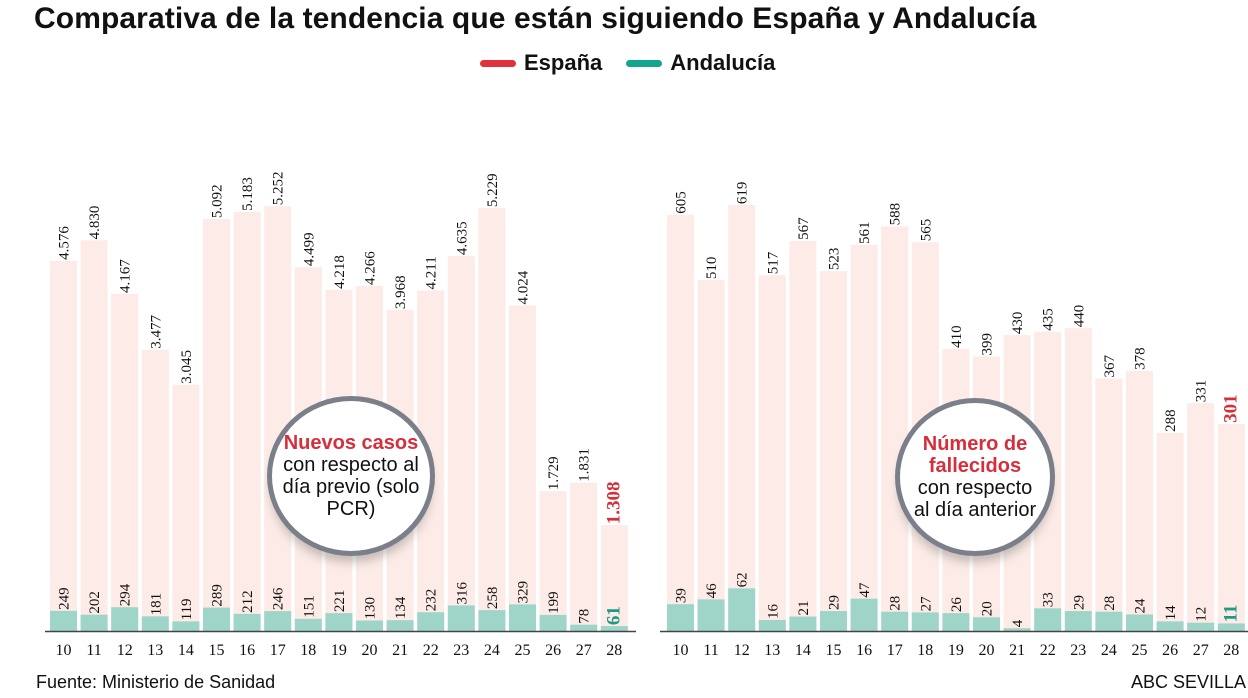  I want to click on deaths-bubble-body: con respecto al día anterior, so click(975, 499).